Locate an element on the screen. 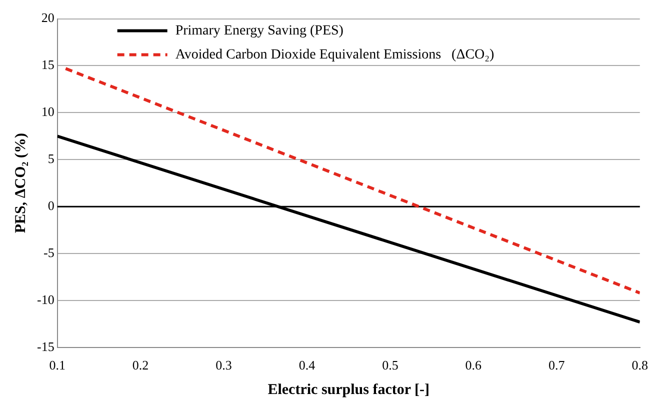  x-tick-label: 0.5 is located at coordinates (390, 365).